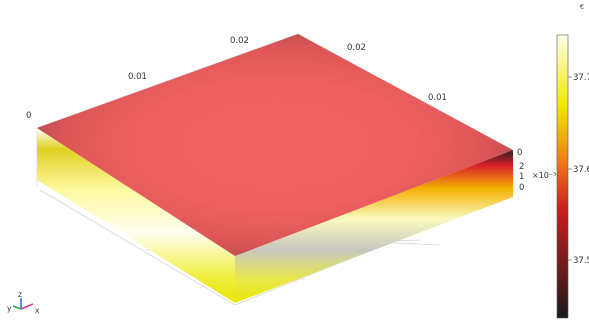  I want to click on triad-y-label: y, so click(9, 308).